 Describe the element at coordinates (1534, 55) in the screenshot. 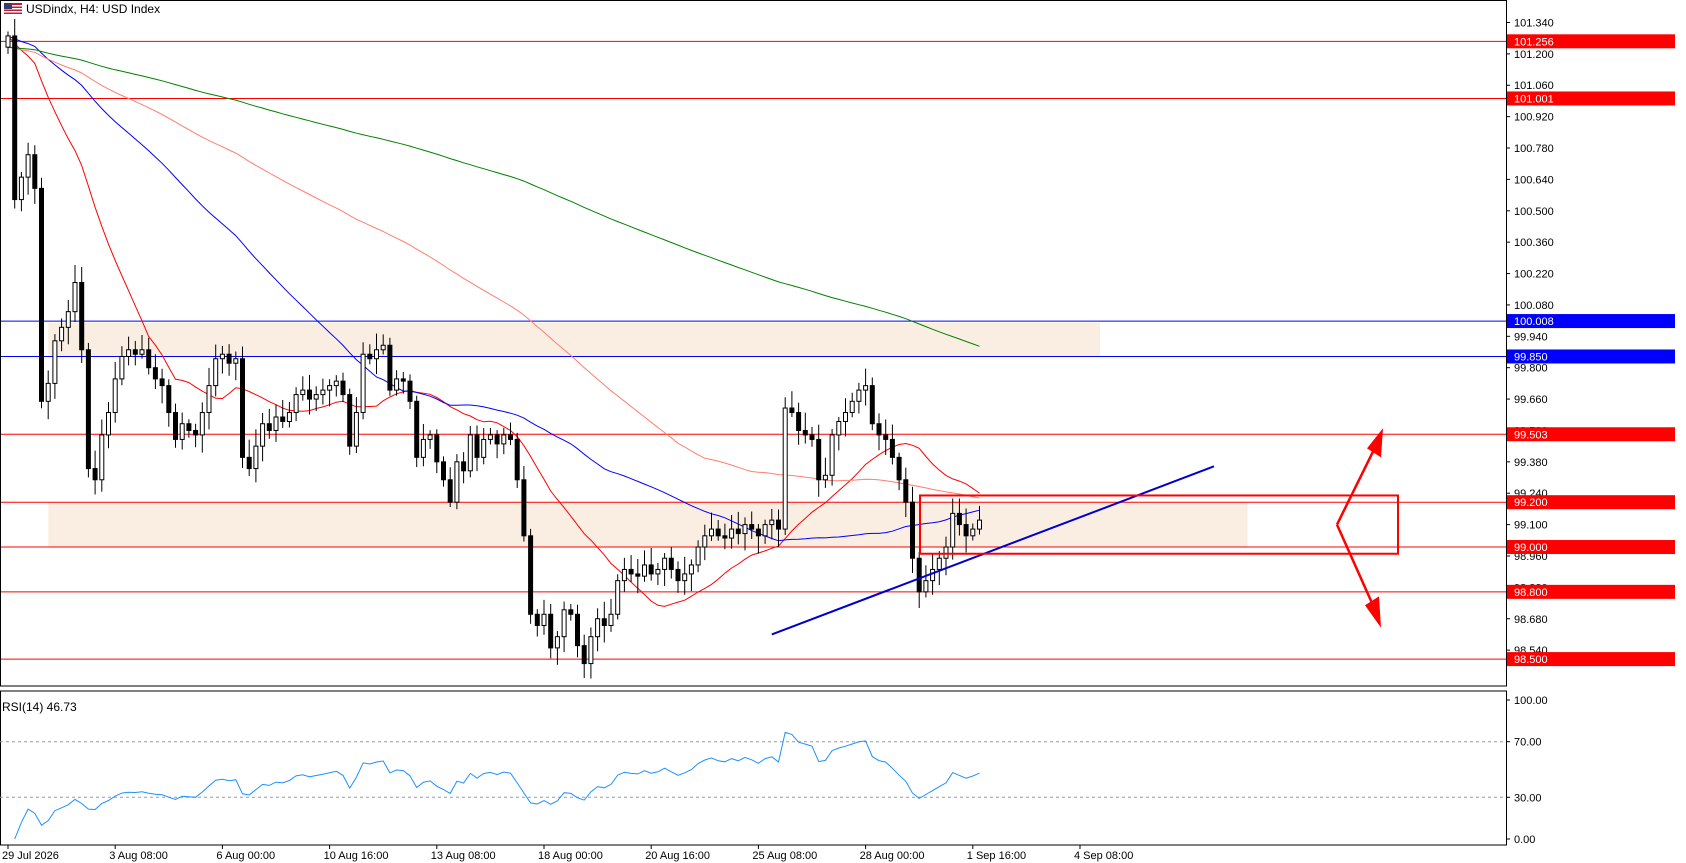

I see `price-tick-label: 101.200` at that location.